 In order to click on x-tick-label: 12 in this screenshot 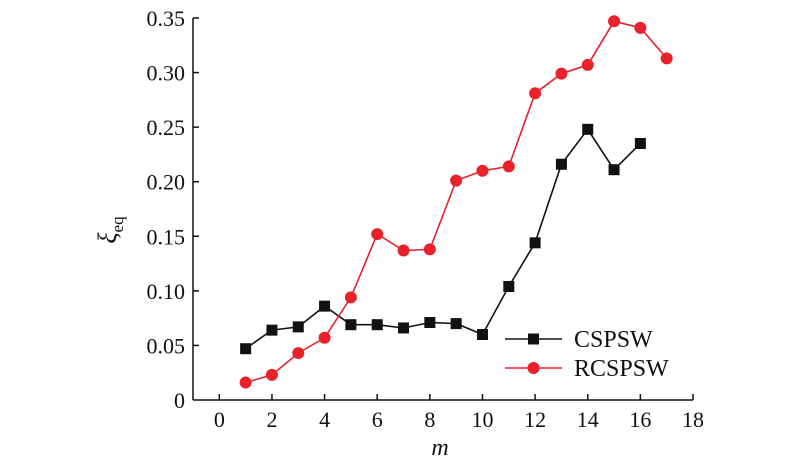, I will do `click(535, 419)`.